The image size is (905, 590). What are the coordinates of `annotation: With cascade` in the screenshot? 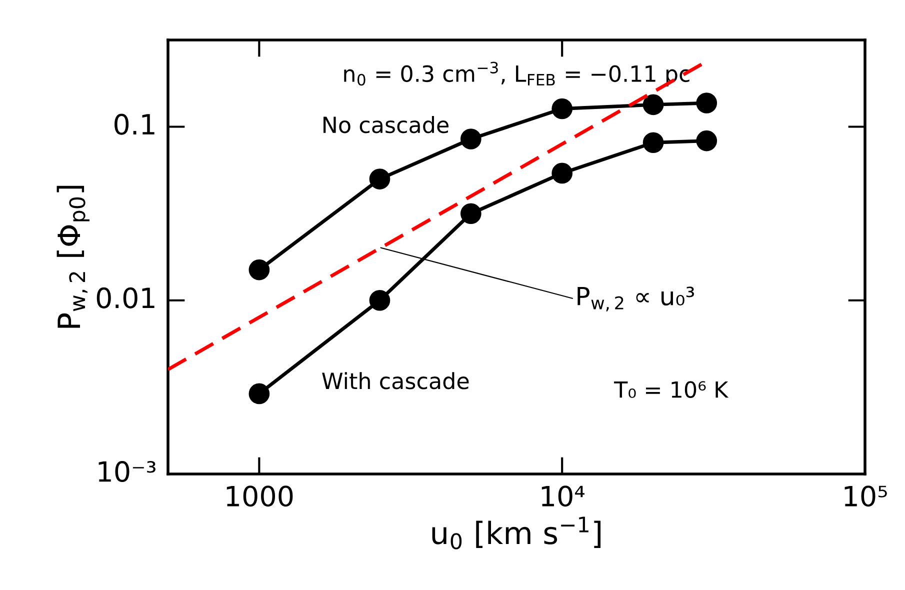 It's located at (395, 381).